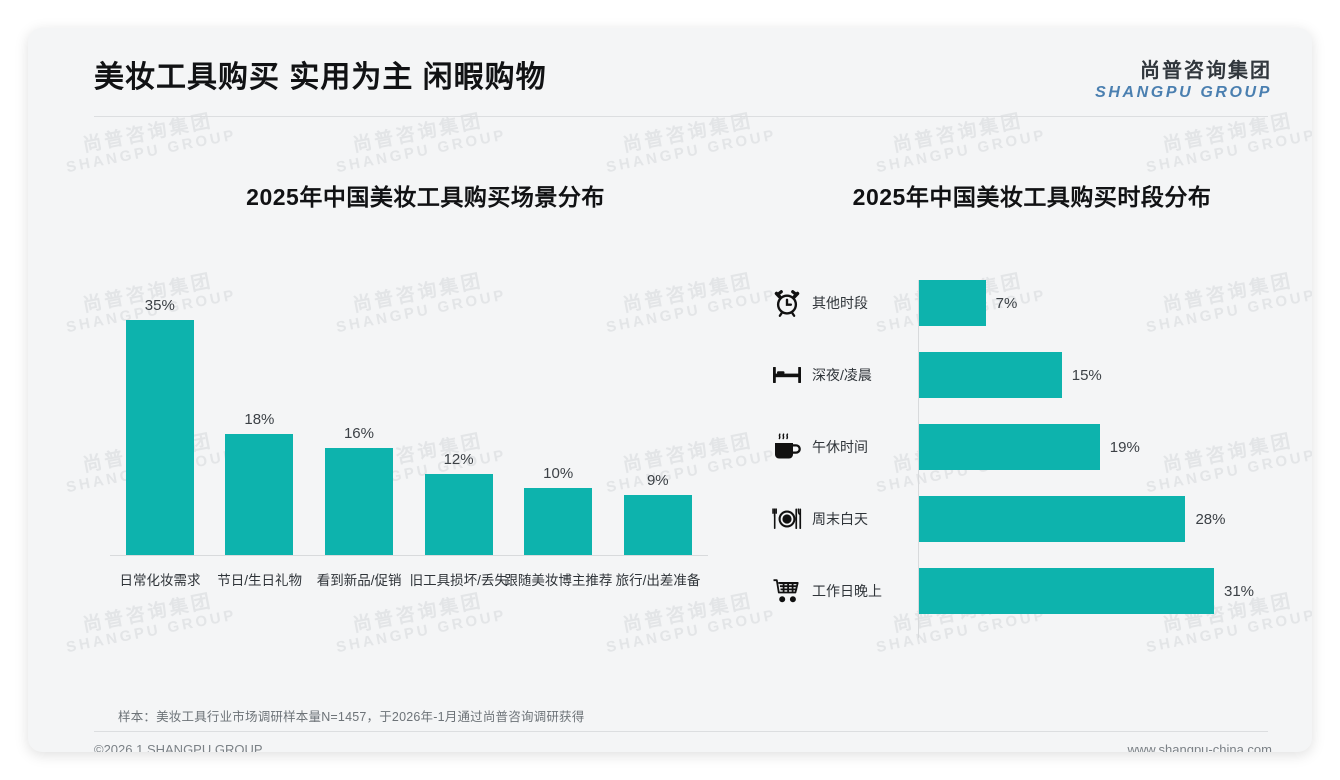  I want to click on bar-value-label: 35%, so click(159, 305).